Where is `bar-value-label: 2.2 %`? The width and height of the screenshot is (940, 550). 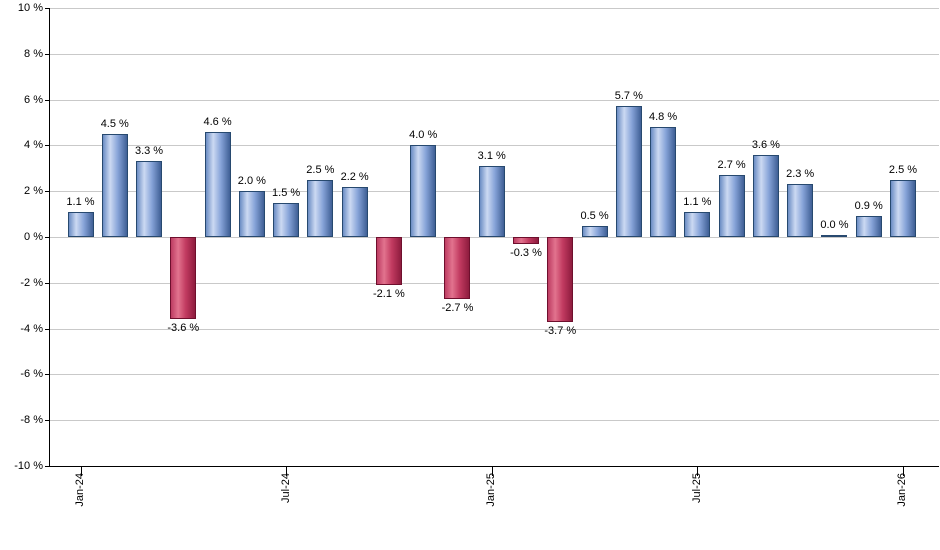
bar-value-label: 2.2 % is located at coordinates (354, 176).